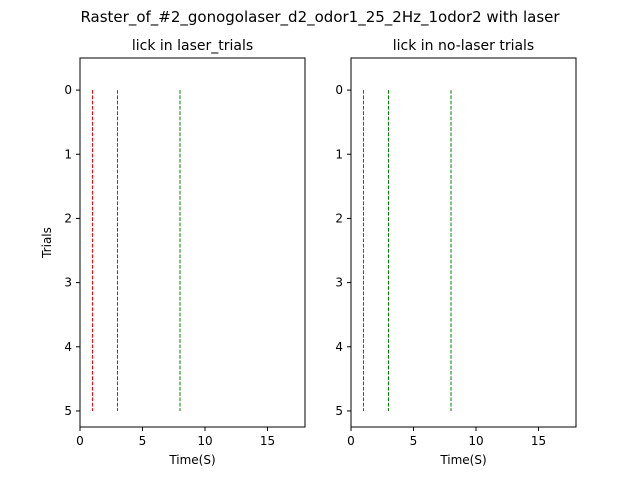  I want to click on subplot-title: lick in no-laser trials, so click(463, 46).